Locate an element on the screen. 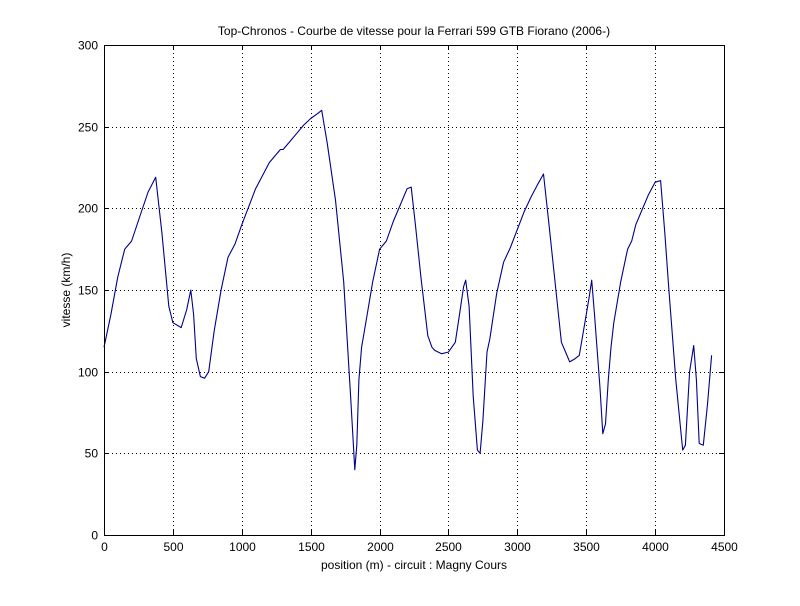 This screenshot has height=606, width=800. x-axis-label: position (m) - circuit : Magny Cours is located at coordinates (414, 565).